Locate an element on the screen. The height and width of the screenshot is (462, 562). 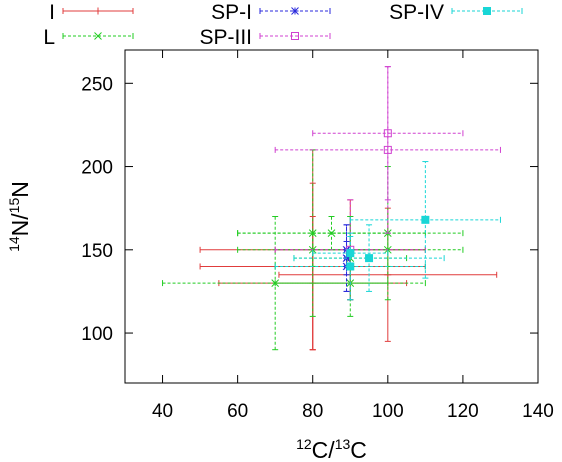
y-axis-label: 14N/15N is located at coordinates (19, 216).